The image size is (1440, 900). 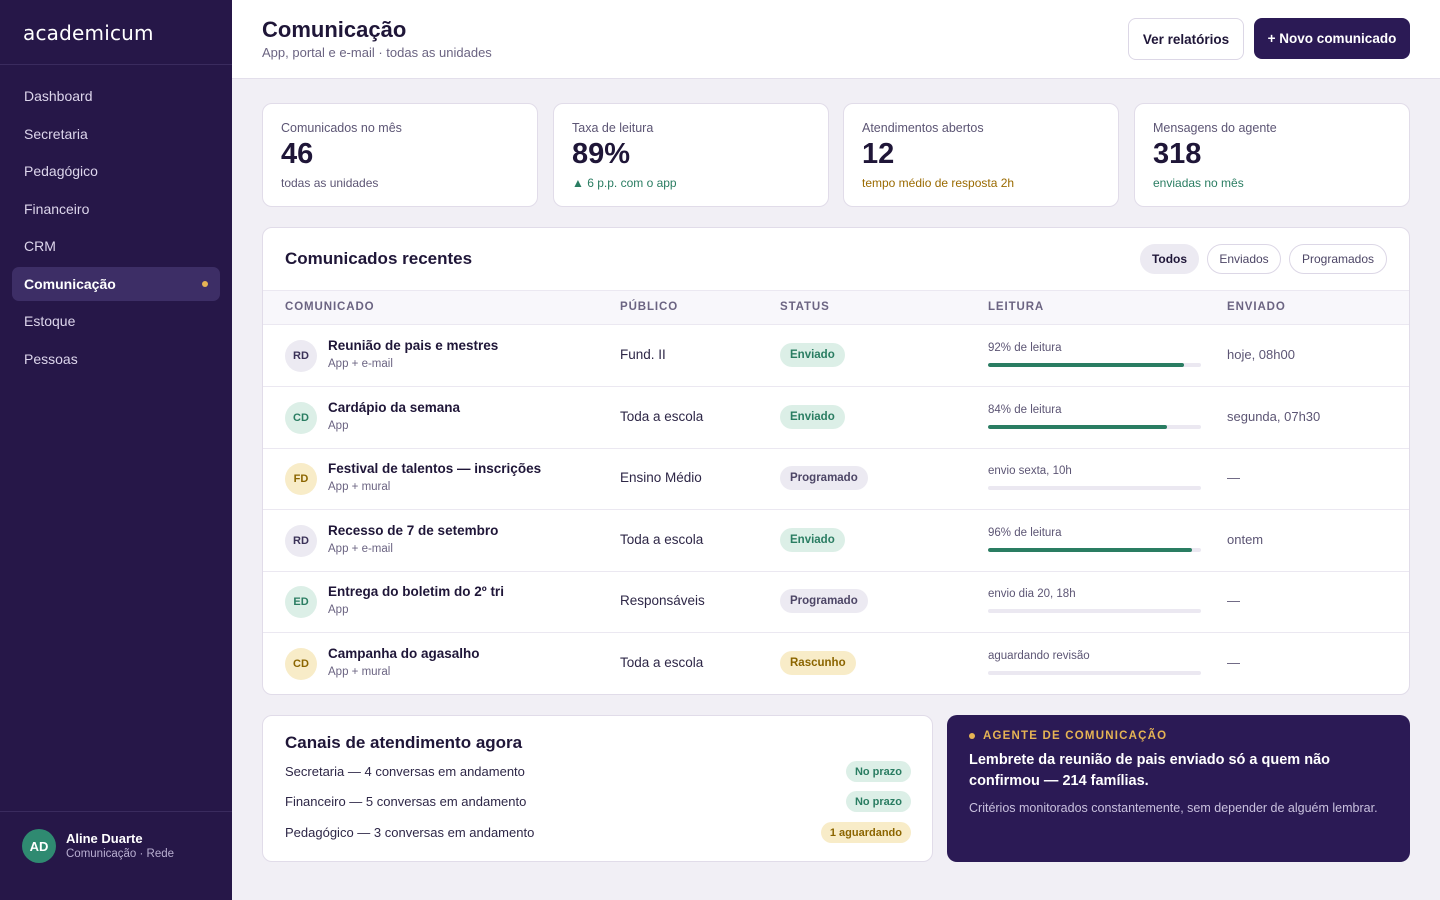 What do you see at coordinates (1075, 736) in the screenshot?
I see `agent-tag-label: AGENTE DE COMUNICAÇÃO` at bounding box center [1075, 736].